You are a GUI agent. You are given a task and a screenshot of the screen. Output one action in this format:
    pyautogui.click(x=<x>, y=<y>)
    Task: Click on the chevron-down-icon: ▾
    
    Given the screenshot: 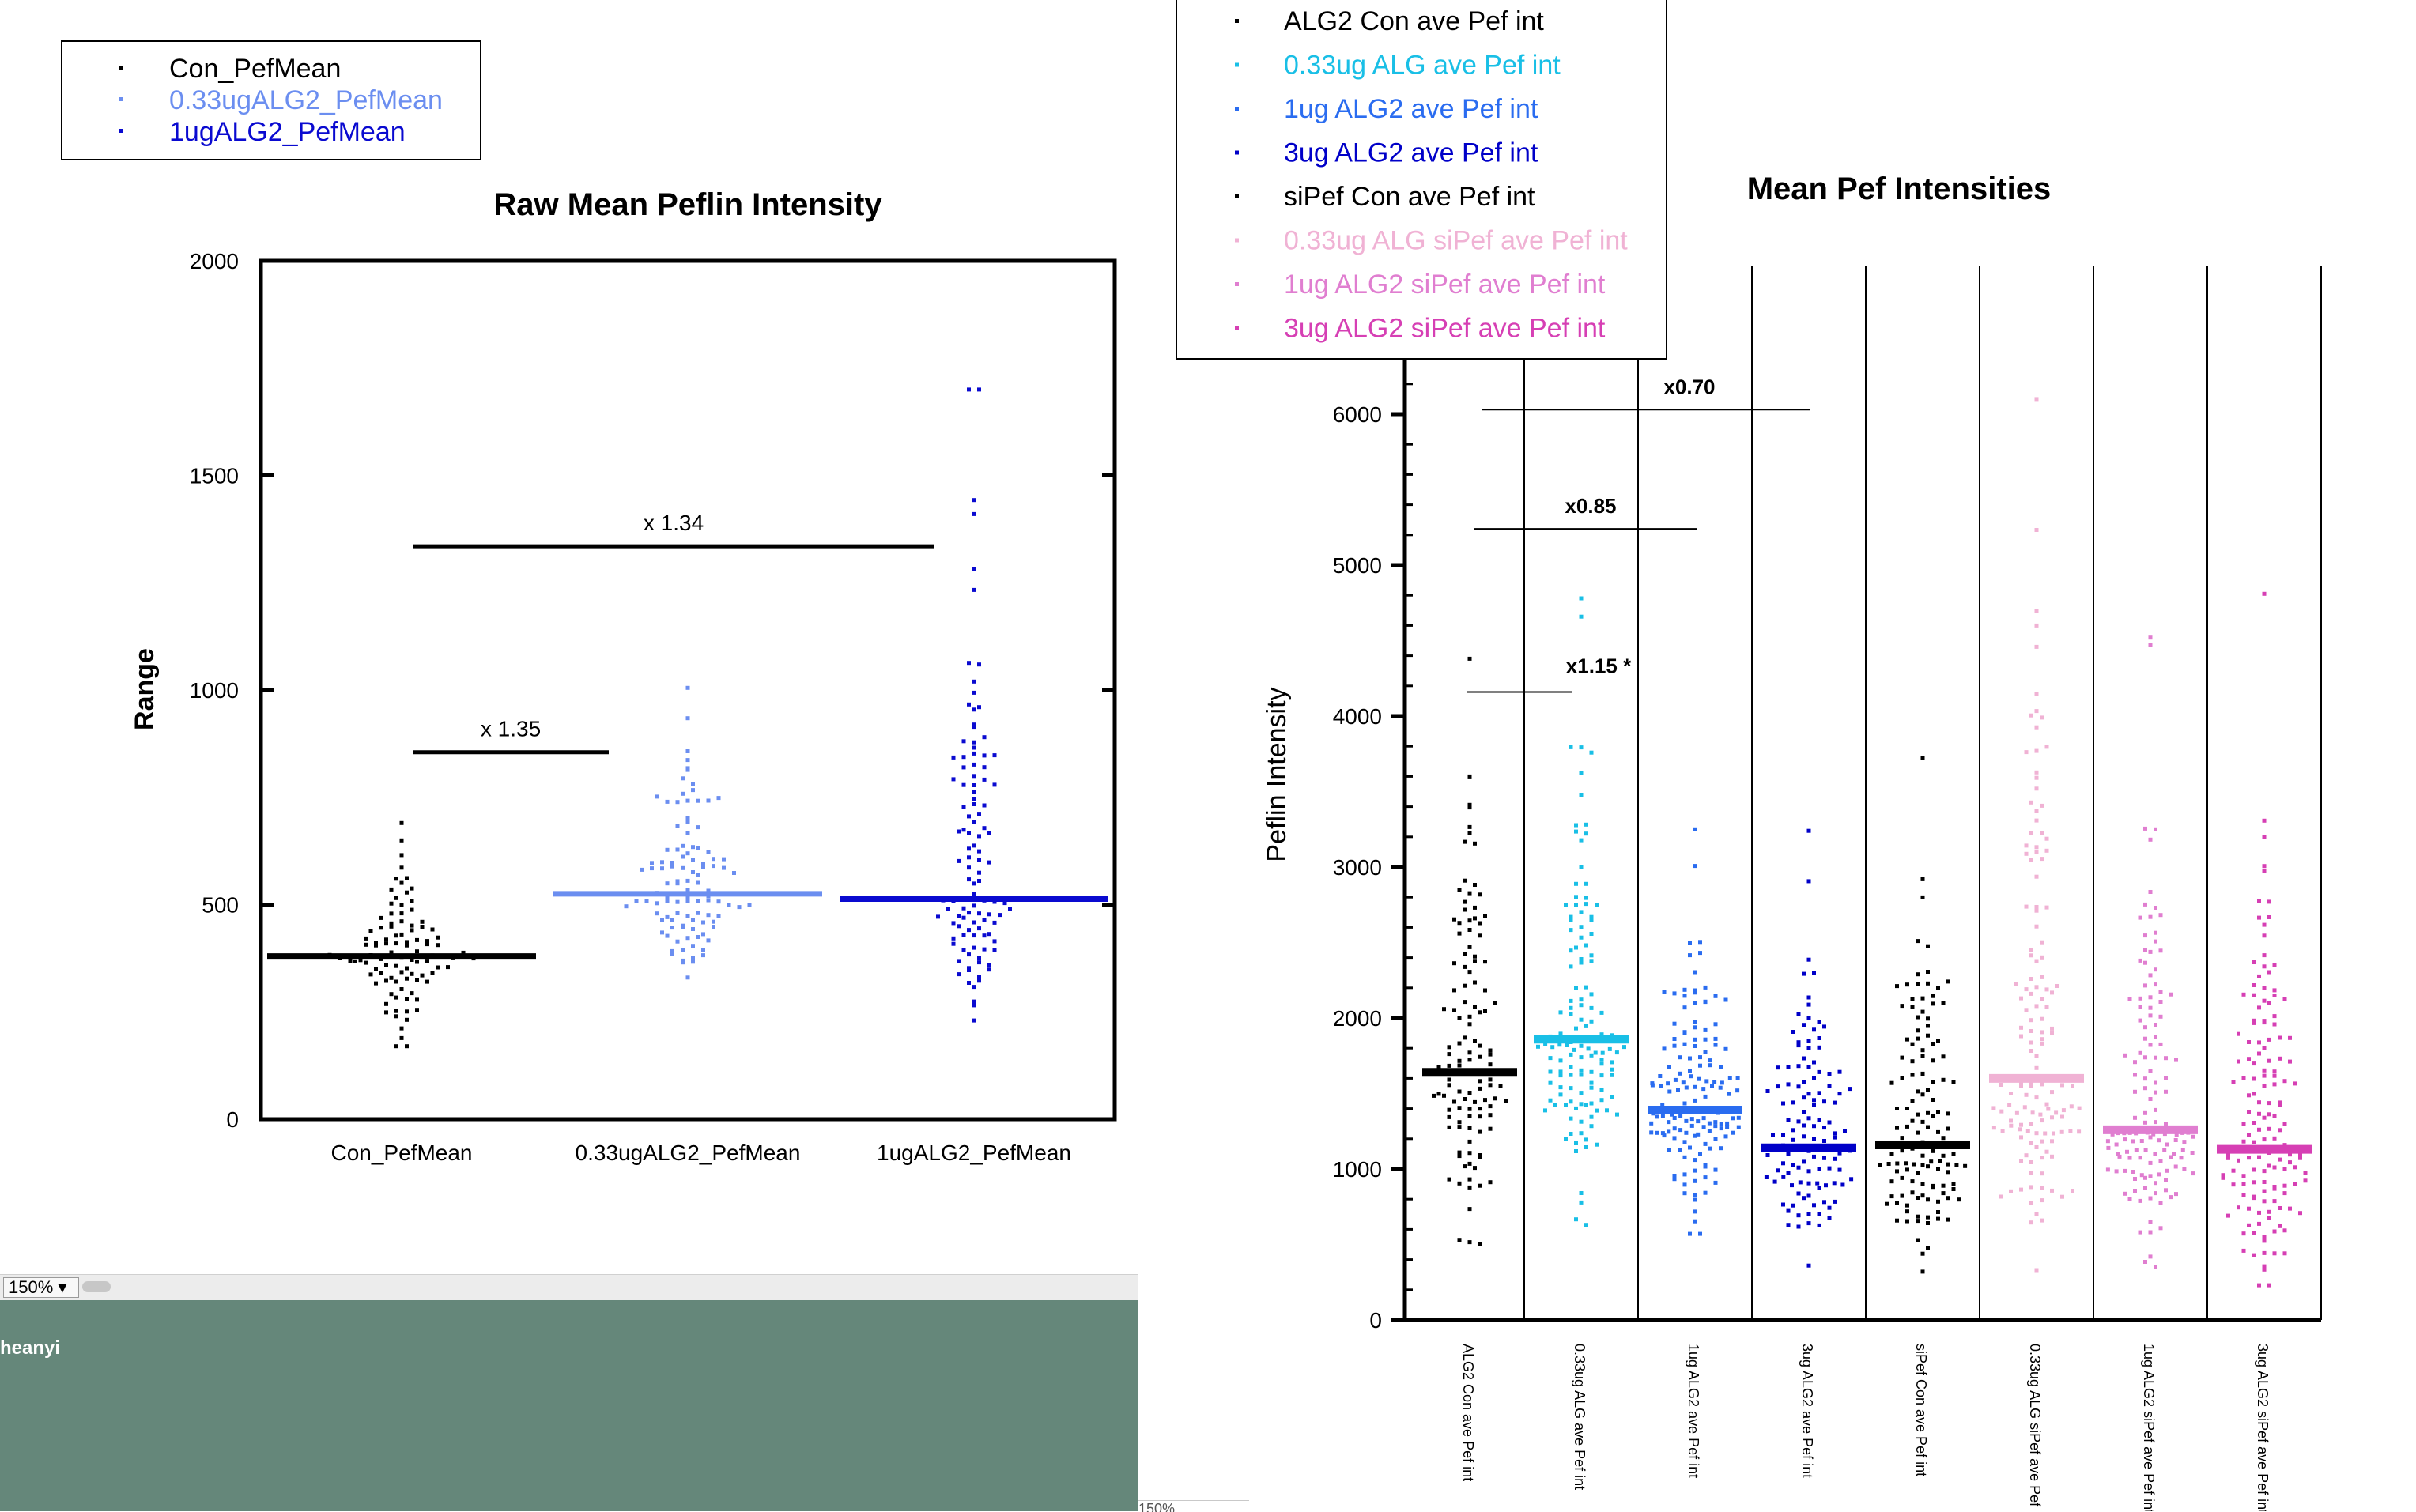 What is the action you would take?
    pyautogui.click(x=62, y=1287)
    